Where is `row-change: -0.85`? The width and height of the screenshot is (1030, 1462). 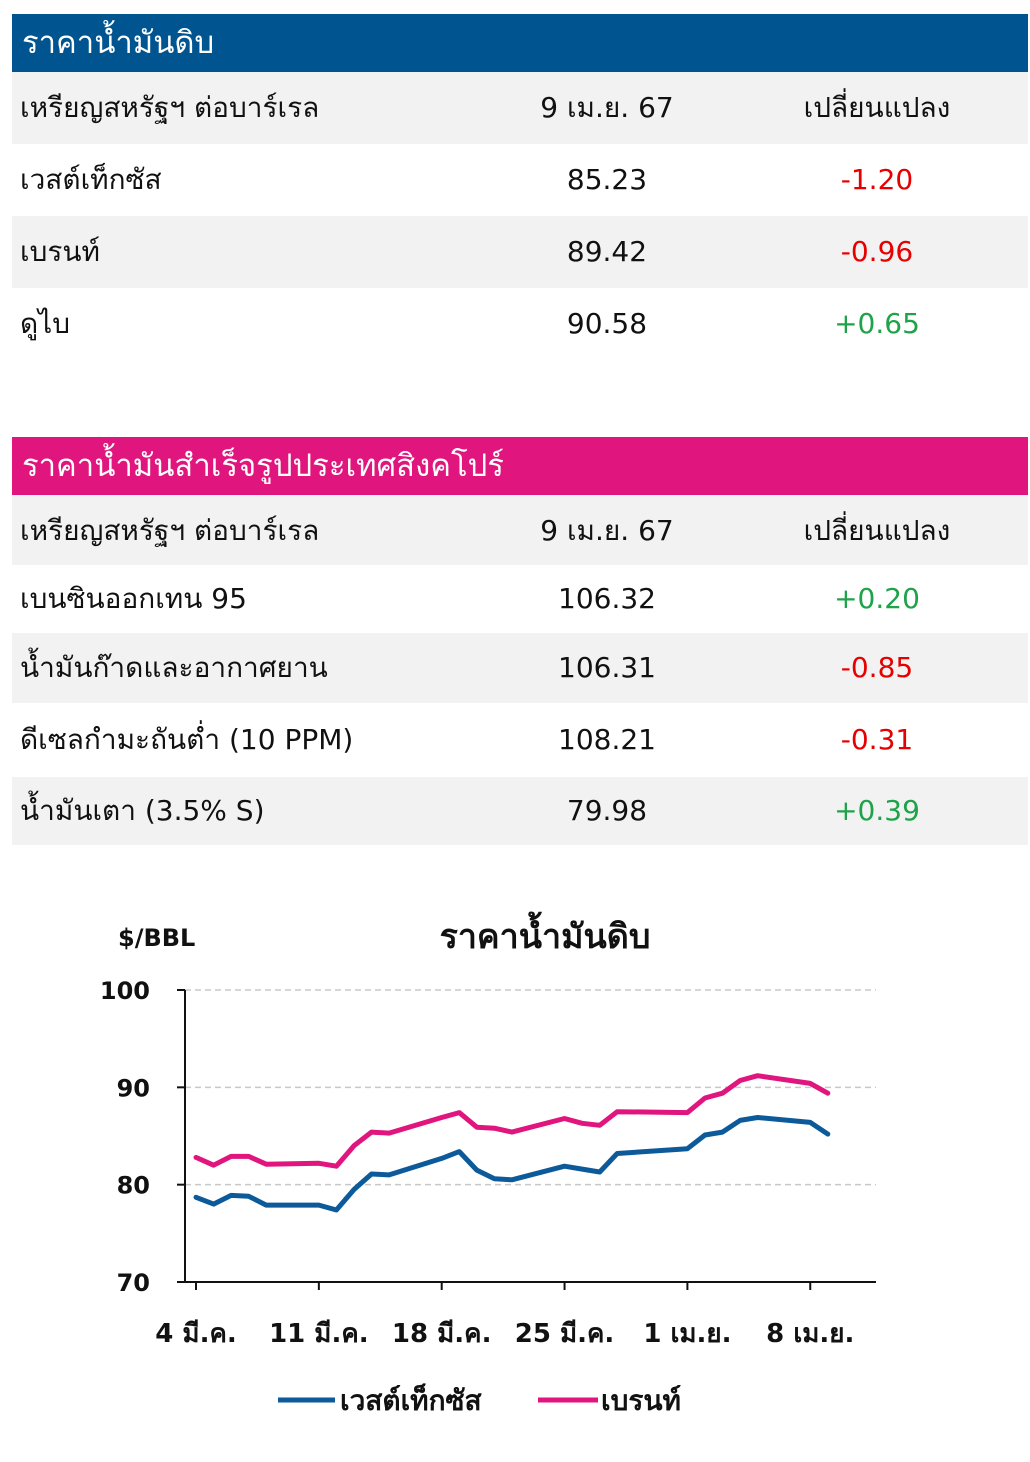
row-change: -0.85 is located at coordinates (877, 667).